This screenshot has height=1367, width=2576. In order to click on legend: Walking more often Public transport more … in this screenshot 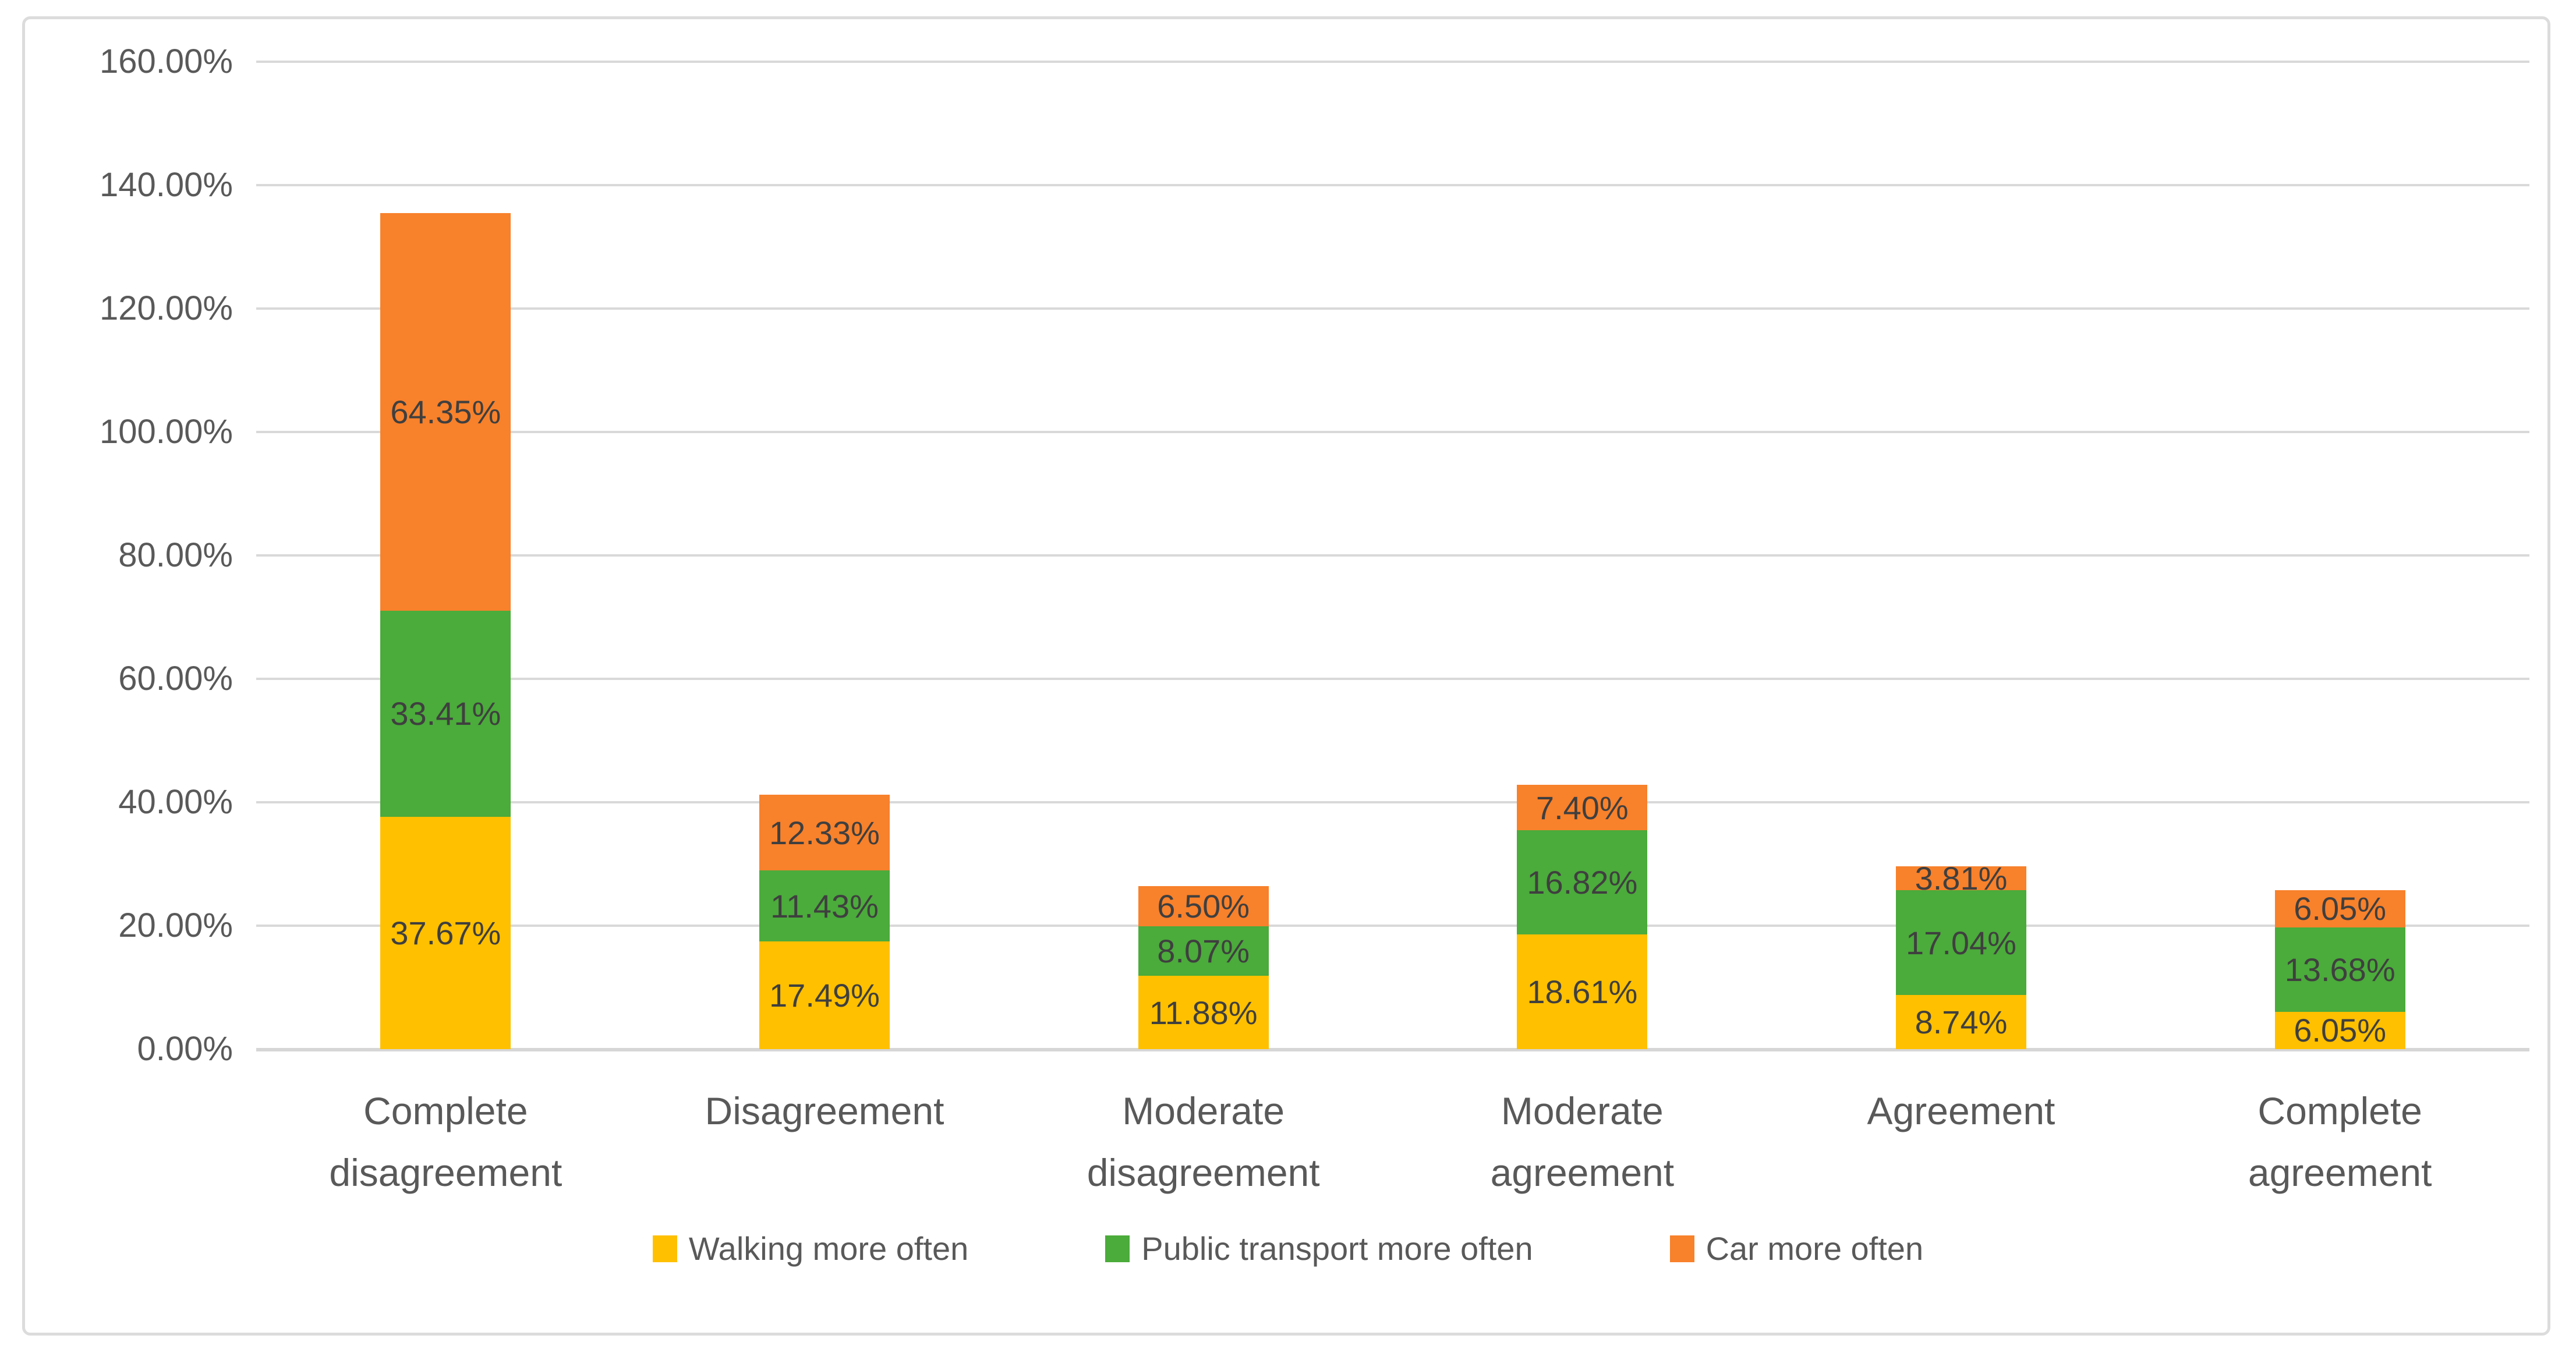, I will do `click(1288, 1248)`.